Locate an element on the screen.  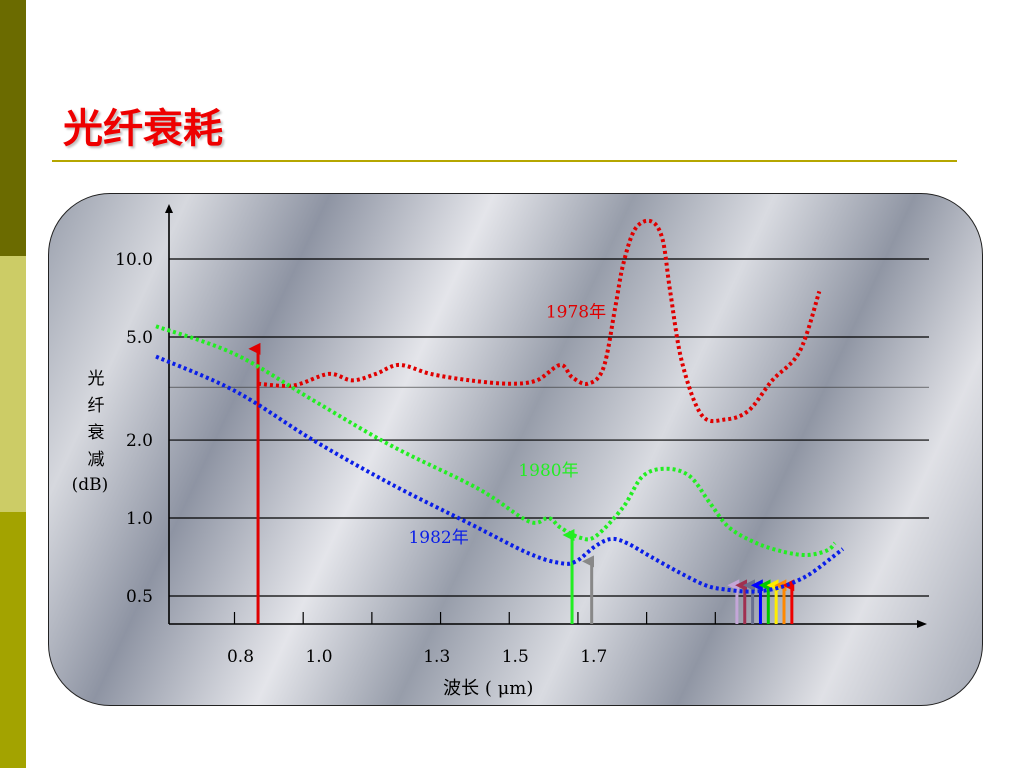
series-line is located at coordinates (539, 321).